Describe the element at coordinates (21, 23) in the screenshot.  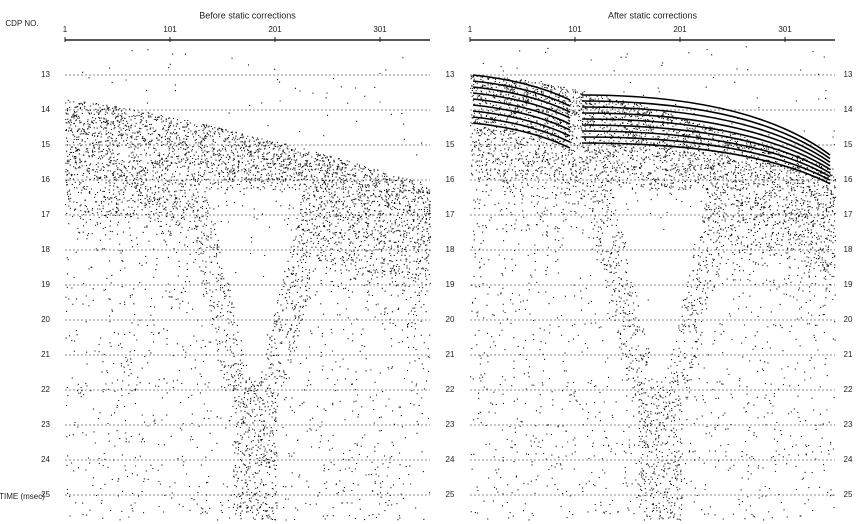
I see `axis-label: CDP NO.` at that location.